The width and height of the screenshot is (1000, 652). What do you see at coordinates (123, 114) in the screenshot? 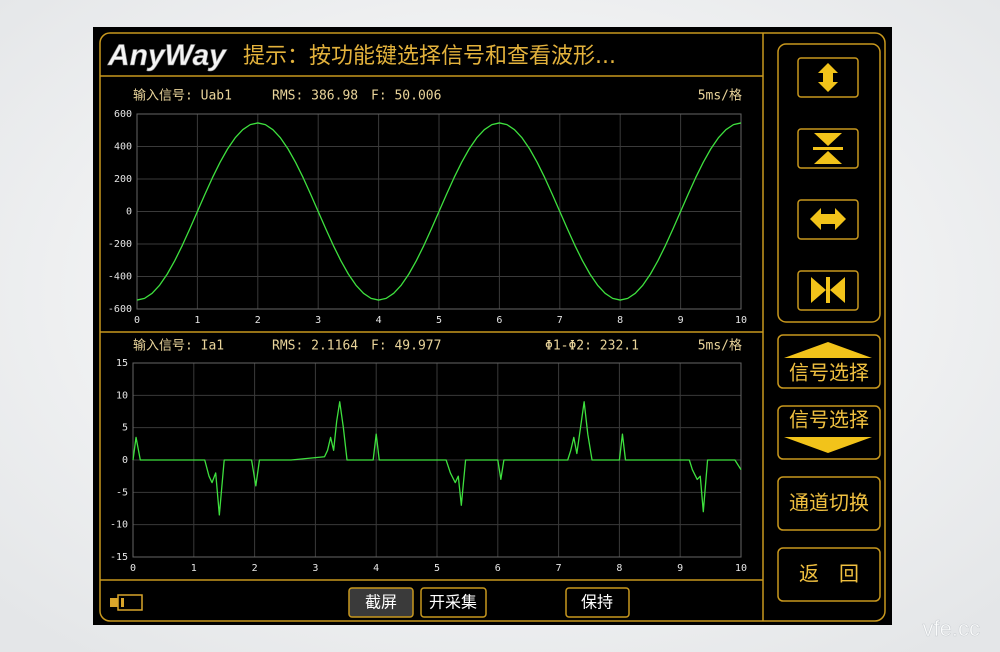
I see `y-tick-label: 600` at bounding box center [123, 114].